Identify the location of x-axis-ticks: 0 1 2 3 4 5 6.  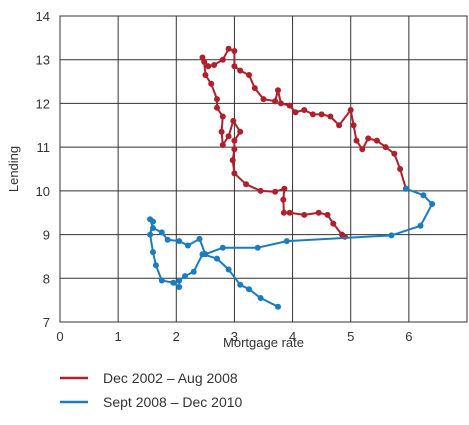
(234, 336).